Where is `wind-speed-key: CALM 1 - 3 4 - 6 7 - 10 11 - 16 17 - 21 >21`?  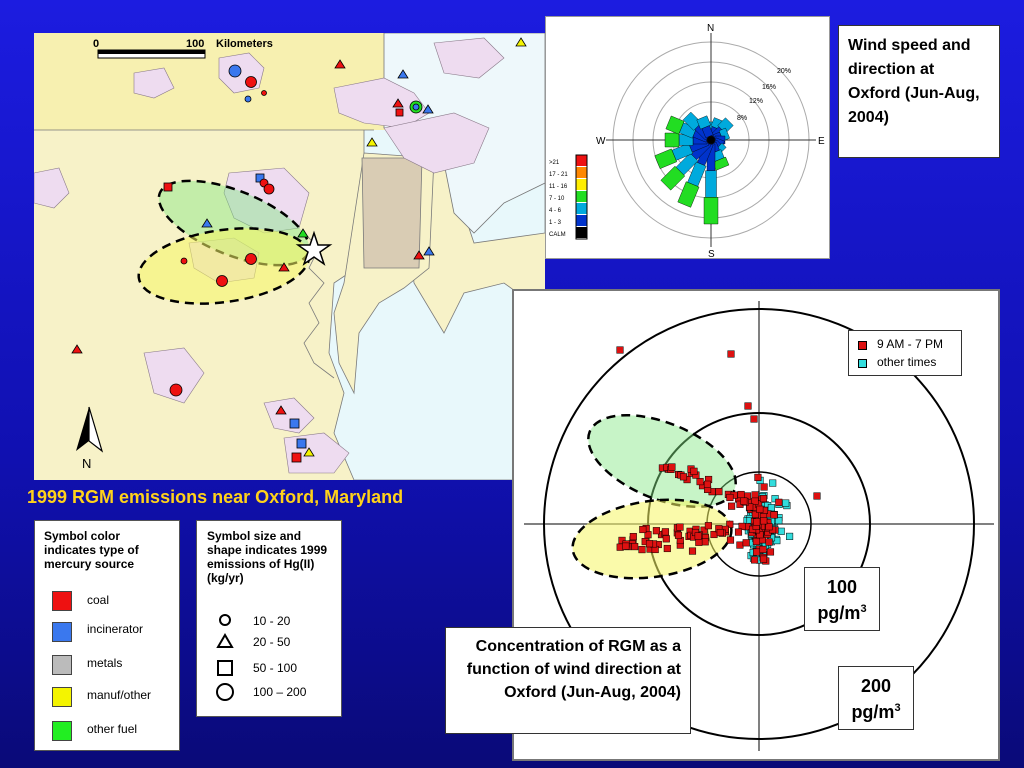
wind-speed-key: CALM 1 - 3 4 - 6 7 - 10 11 - 16 17 - 21 >21 is located at coordinates (568, 197).